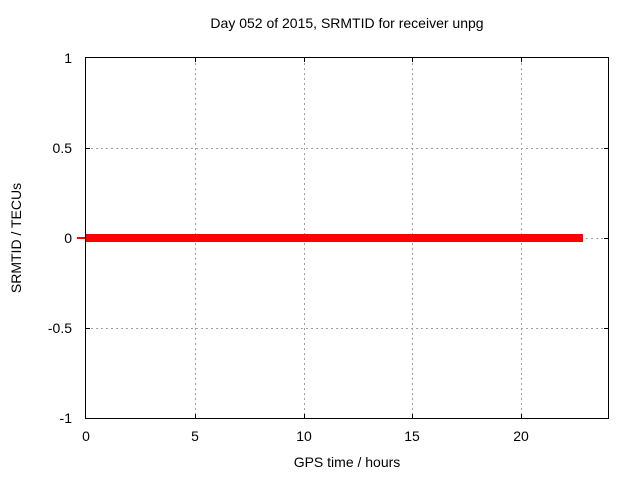  Describe the element at coordinates (65, 418) in the screenshot. I see `y-tick-label: -1` at that location.